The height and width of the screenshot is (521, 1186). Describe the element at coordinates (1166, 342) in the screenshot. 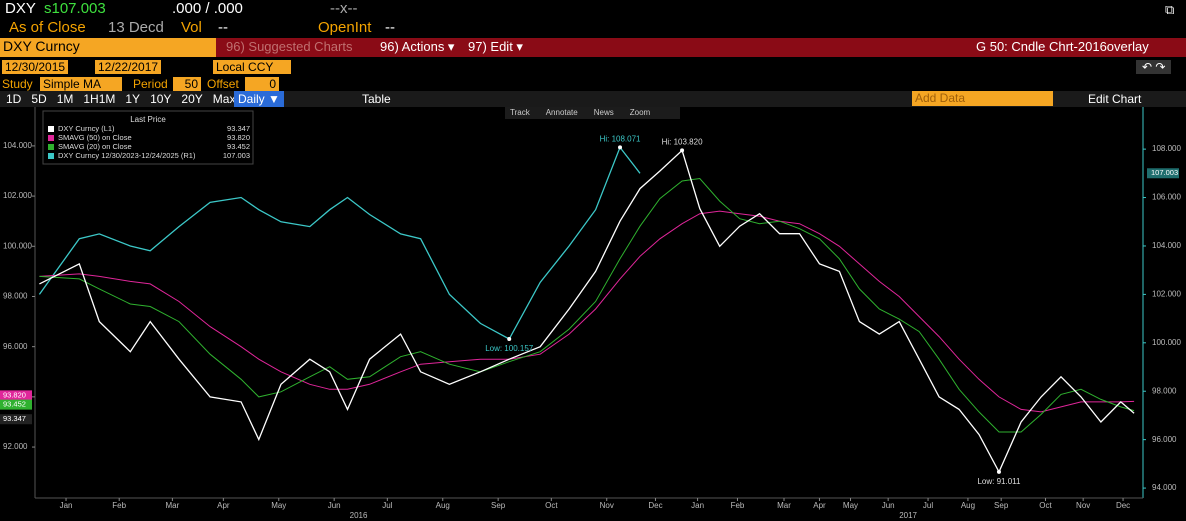

I see `y2-tick-label: 100.000` at that location.